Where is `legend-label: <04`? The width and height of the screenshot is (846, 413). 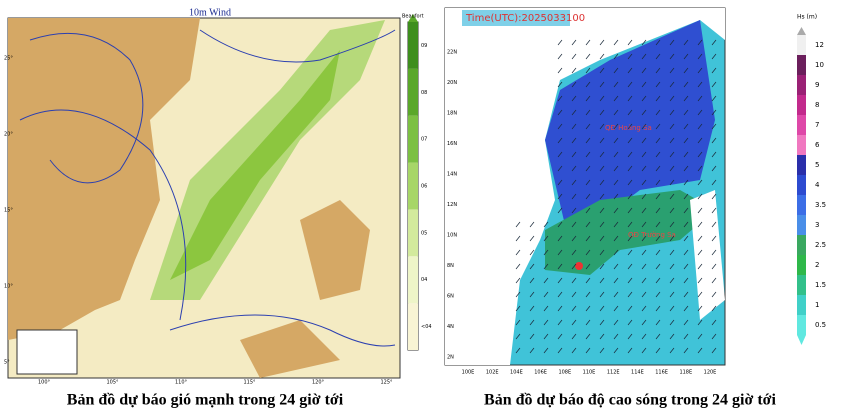 legend-label: <04 is located at coordinates (426, 327).